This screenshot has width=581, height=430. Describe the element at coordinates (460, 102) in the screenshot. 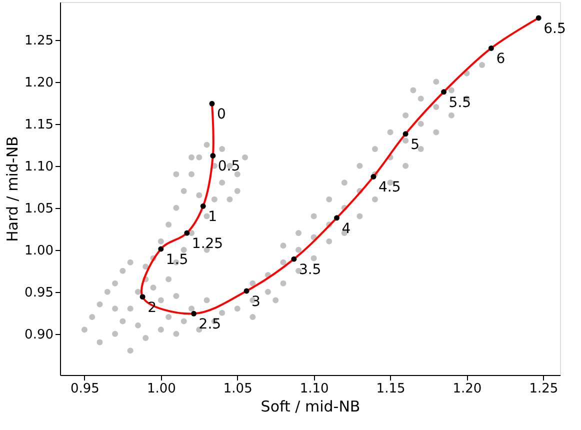

I see `annotation: 5.5` at that location.